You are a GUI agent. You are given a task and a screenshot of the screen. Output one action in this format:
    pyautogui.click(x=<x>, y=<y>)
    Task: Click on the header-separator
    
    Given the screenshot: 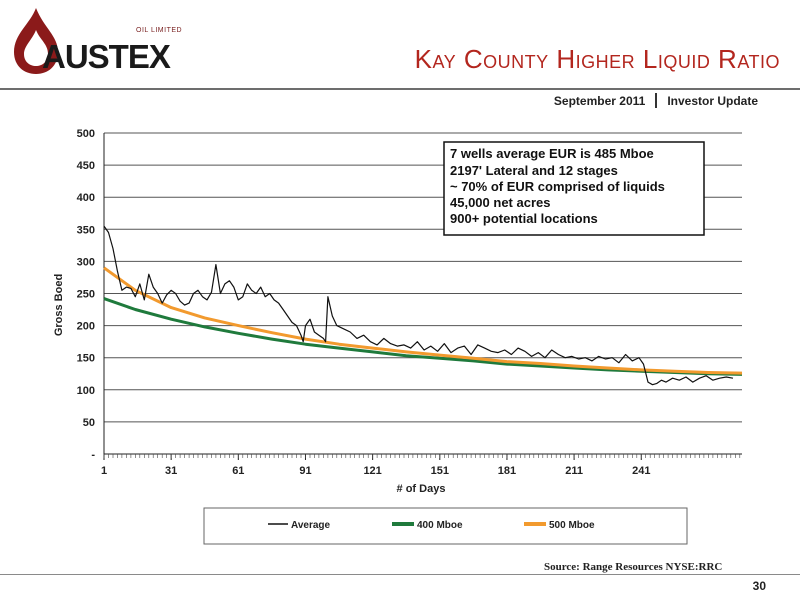 What is the action you would take?
    pyautogui.click(x=656, y=100)
    